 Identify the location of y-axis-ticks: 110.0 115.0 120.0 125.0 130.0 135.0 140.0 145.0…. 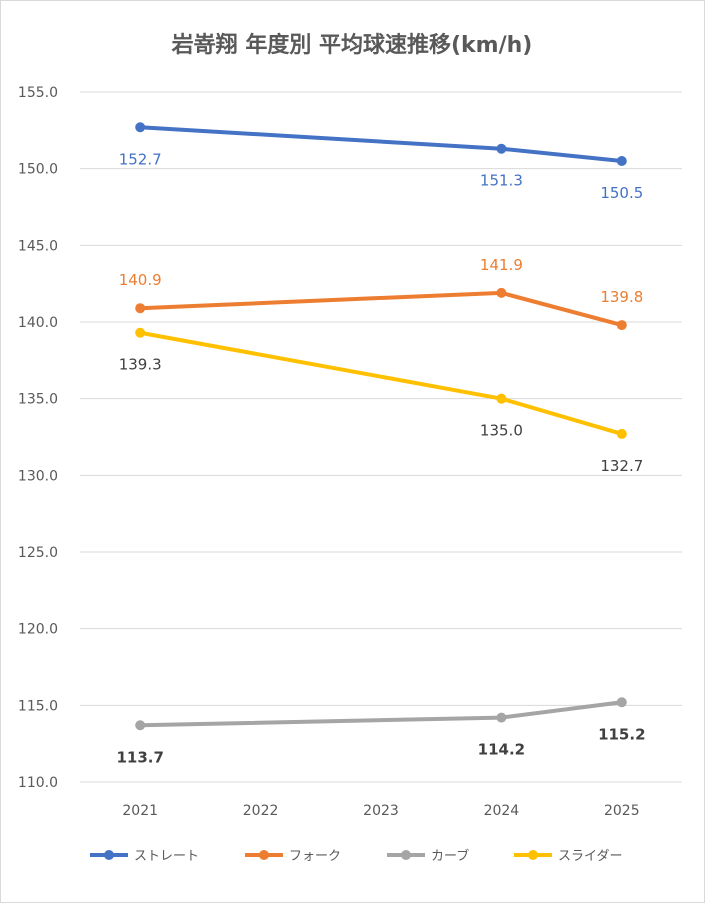
(38, 438).